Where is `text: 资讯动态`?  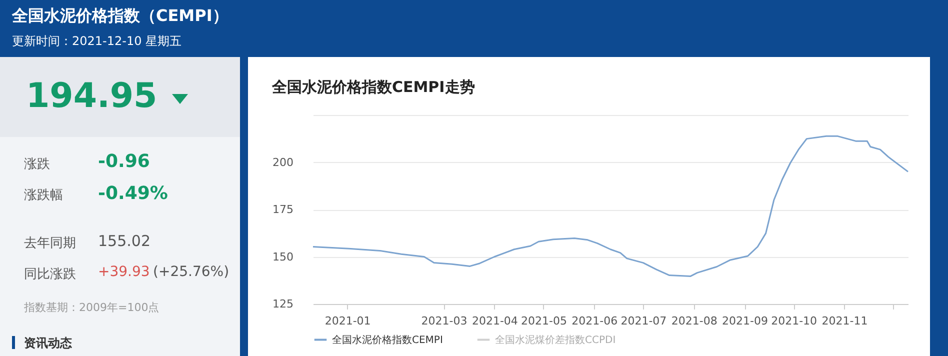 text: 资讯动态 is located at coordinates (48, 343).